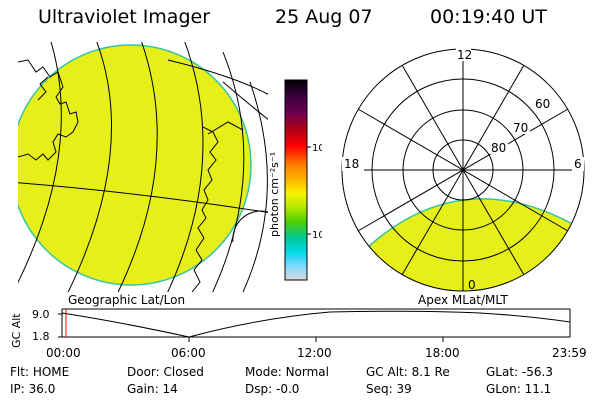  I want to click on polar-lat-80: 80, so click(498, 148).